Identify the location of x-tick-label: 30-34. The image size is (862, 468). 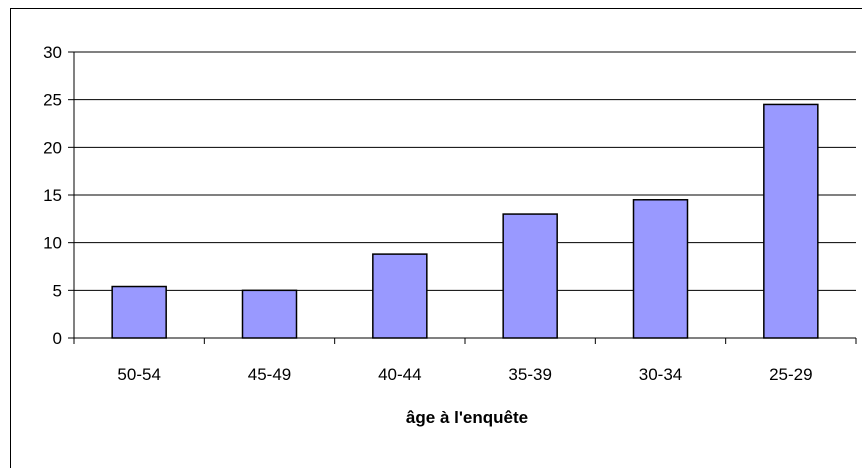
(660, 374).